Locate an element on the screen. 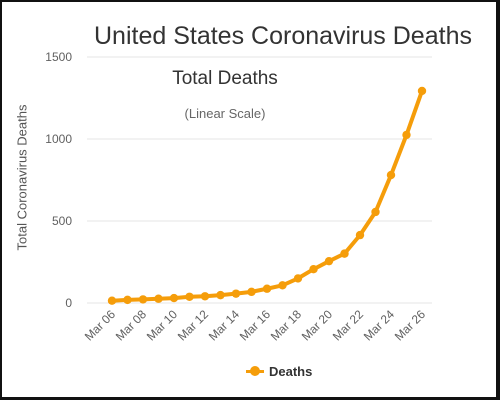 This screenshot has width=500, height=402. x-tick-label: Mar 18 is located at coordinates (286, 325).